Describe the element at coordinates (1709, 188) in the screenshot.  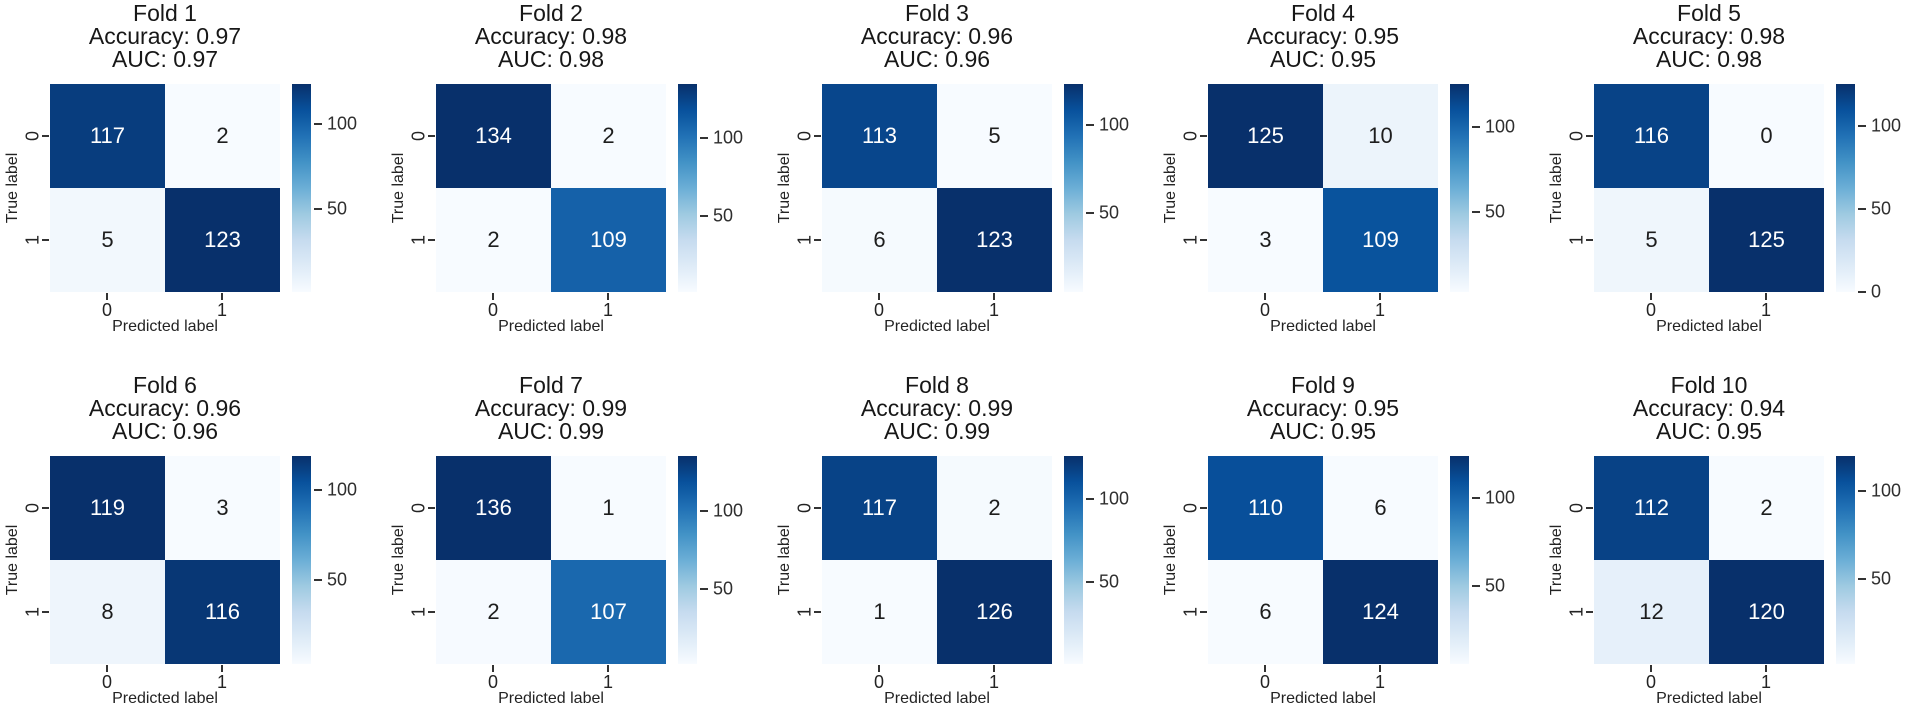
I see `confusion-matrix: 116 0 5 125` at that location.